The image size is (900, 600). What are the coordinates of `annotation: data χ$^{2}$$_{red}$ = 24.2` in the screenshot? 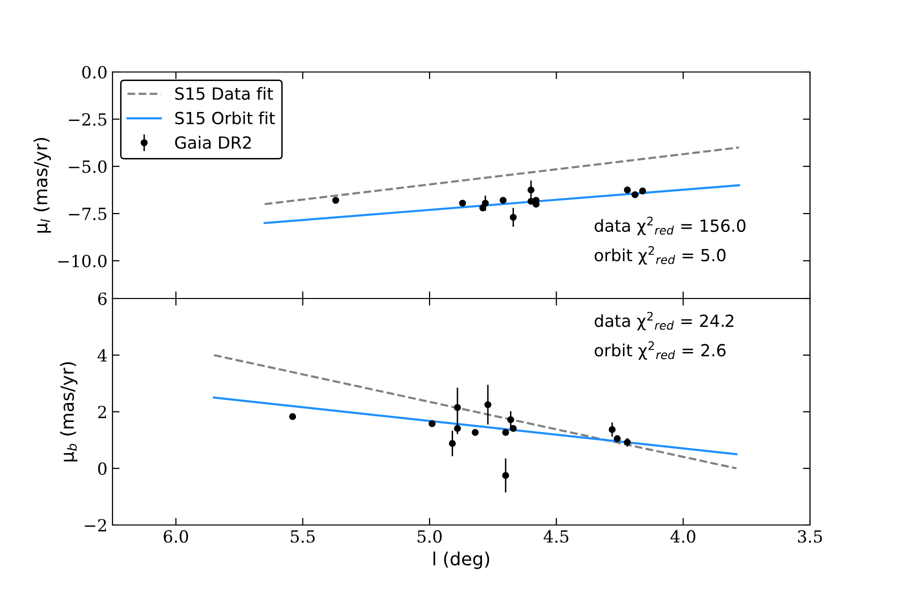 It's located at (664, 321).